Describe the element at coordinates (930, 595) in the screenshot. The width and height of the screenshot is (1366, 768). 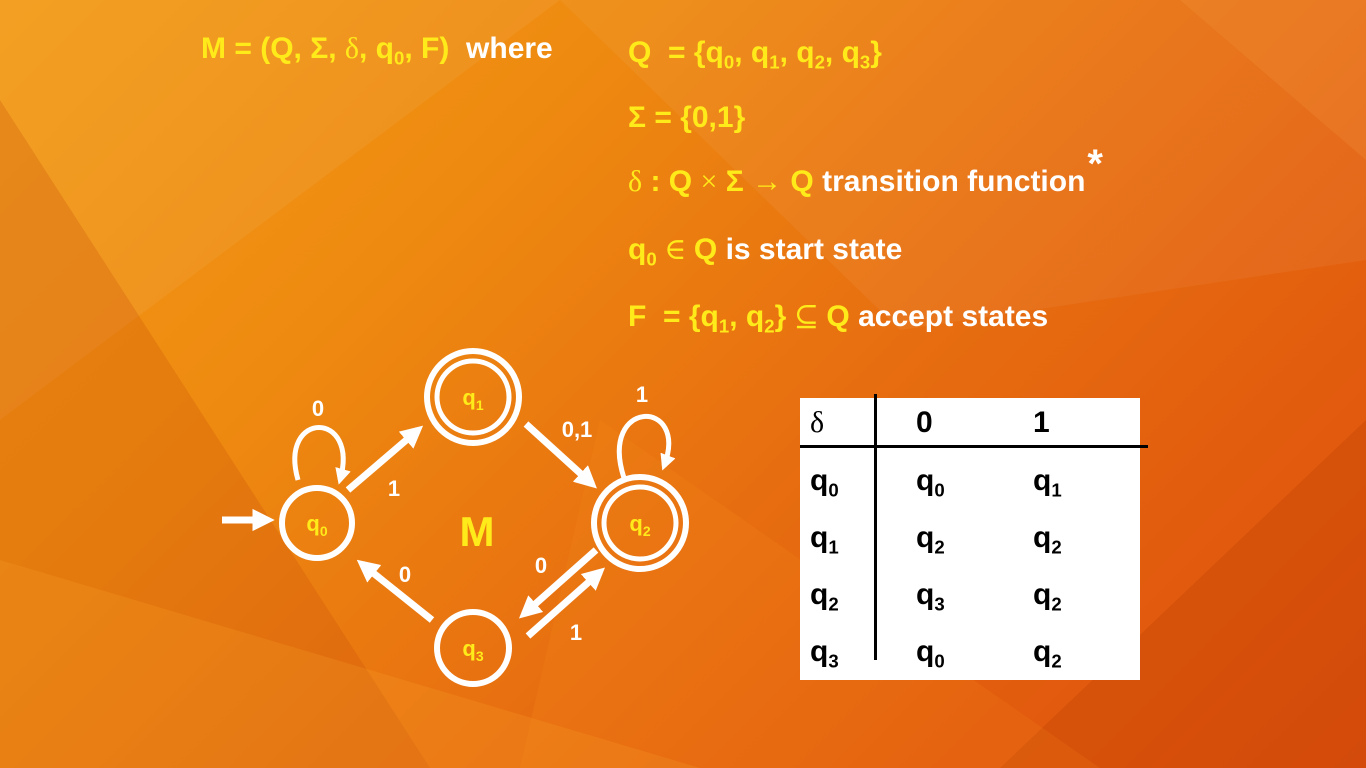
I see `table-cell-on0: q3` at that location.